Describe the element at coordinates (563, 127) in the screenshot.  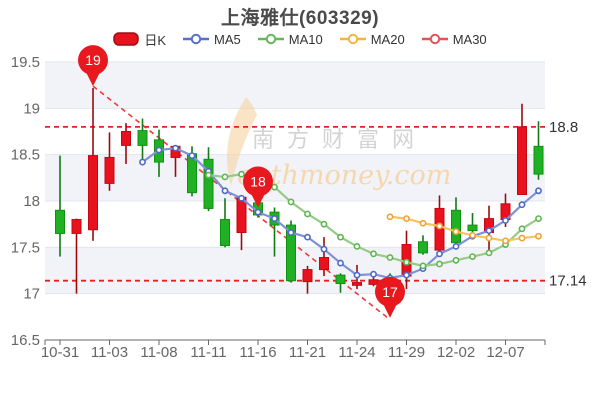
I see `price-label-18.8: 18.8` at that location.